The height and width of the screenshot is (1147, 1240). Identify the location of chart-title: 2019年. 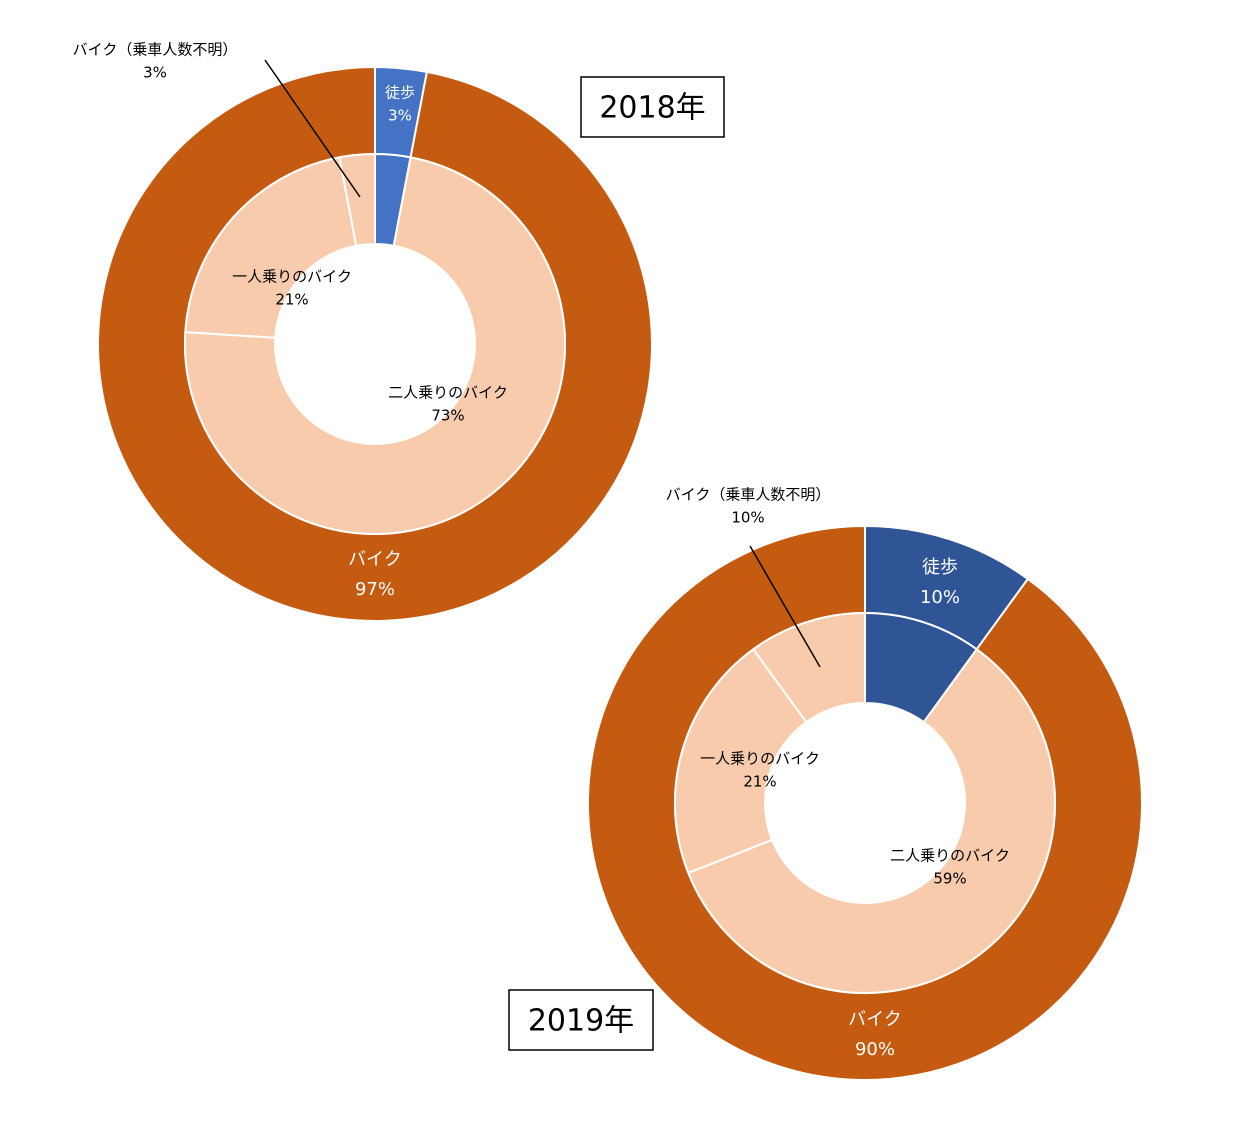
(581, 1021).